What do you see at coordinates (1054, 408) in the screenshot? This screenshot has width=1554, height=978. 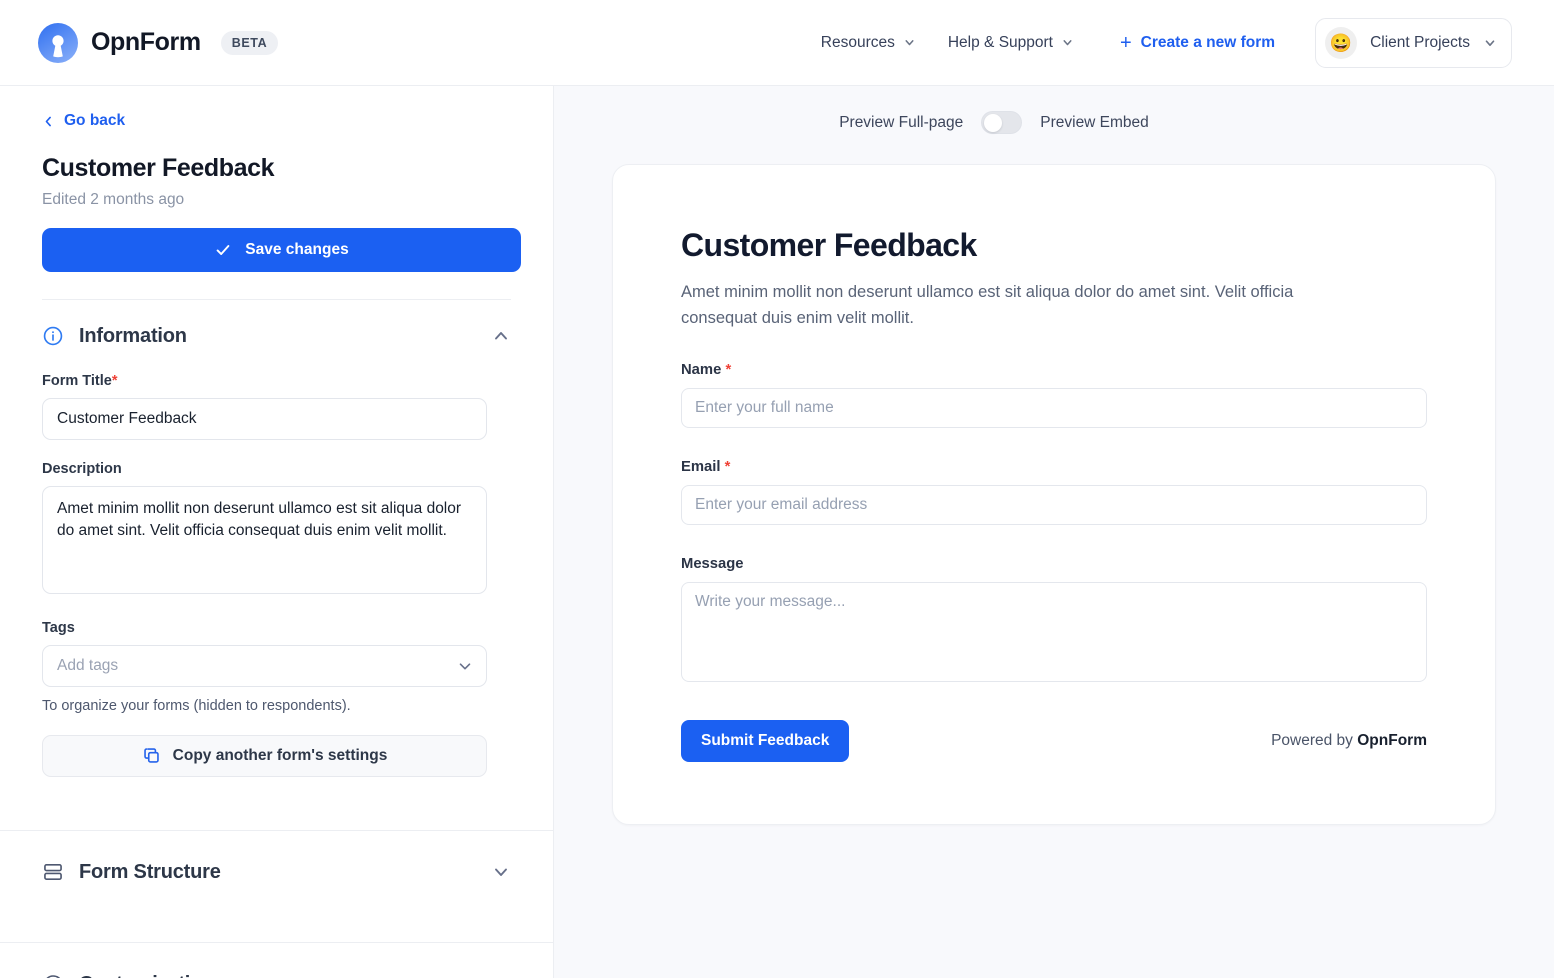 I see `preview-name-input` at bounding box center [1054, 408].